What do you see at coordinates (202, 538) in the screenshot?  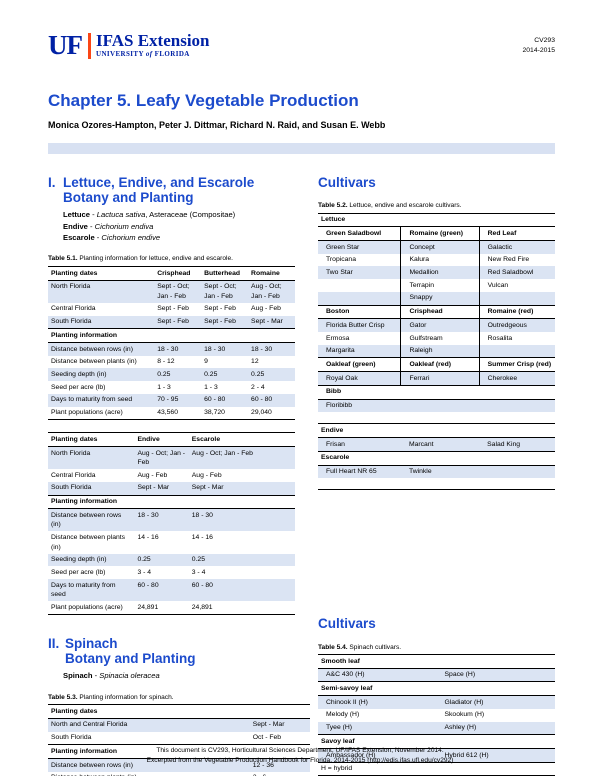 I see `table-cell: 14 - 16` at bounding box center [202, 538].